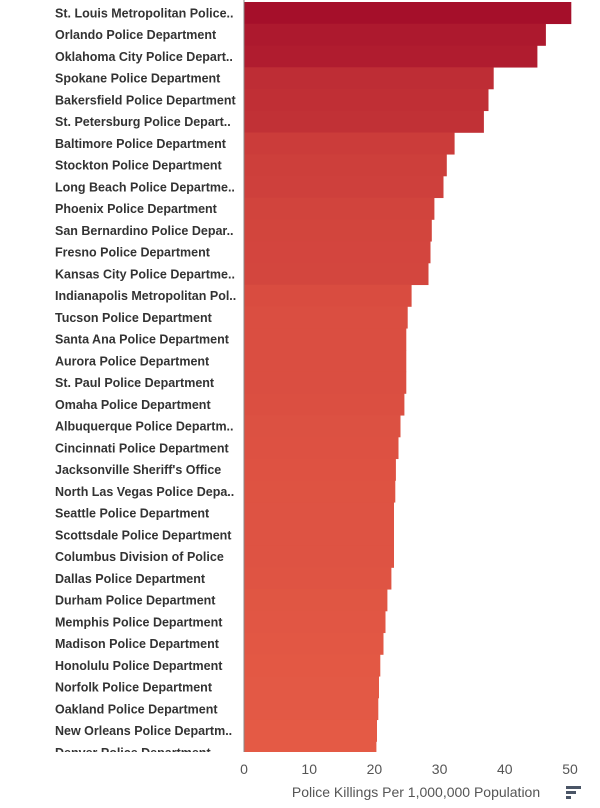 This screenshot has height=808, width=600. I want to click on category-label: Stockton Police Department, so click(139, 166).